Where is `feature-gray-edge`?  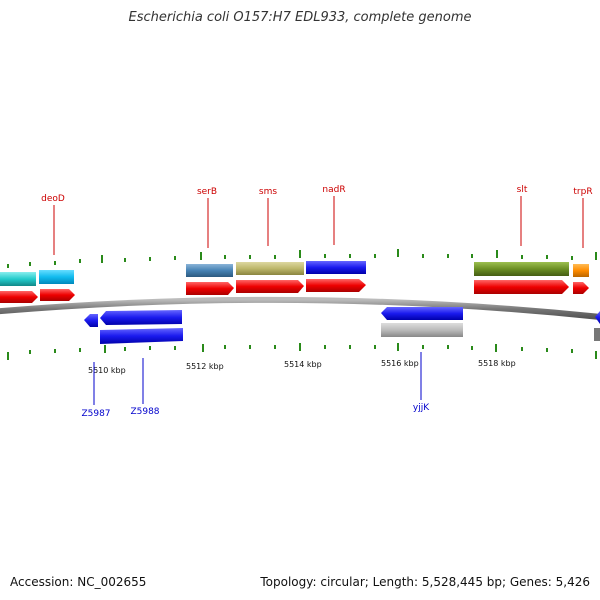
feature-gray-edge is located at coordinates (597, 334).